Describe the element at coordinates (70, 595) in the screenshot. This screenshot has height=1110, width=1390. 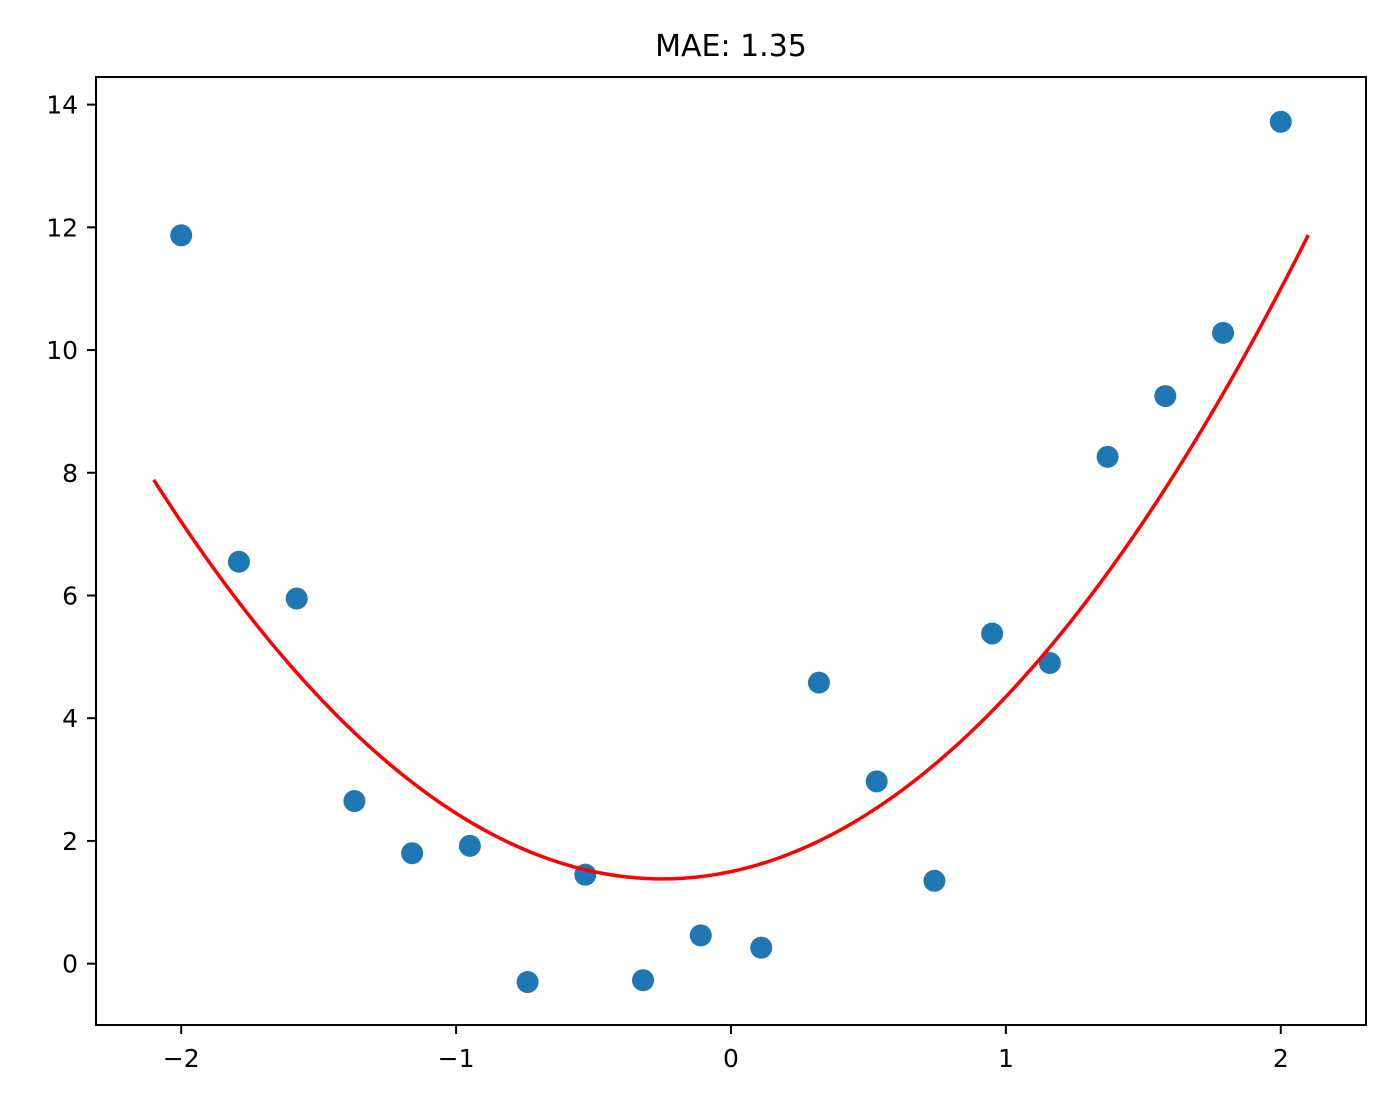
I see `y-tick-label: 6` at that location.